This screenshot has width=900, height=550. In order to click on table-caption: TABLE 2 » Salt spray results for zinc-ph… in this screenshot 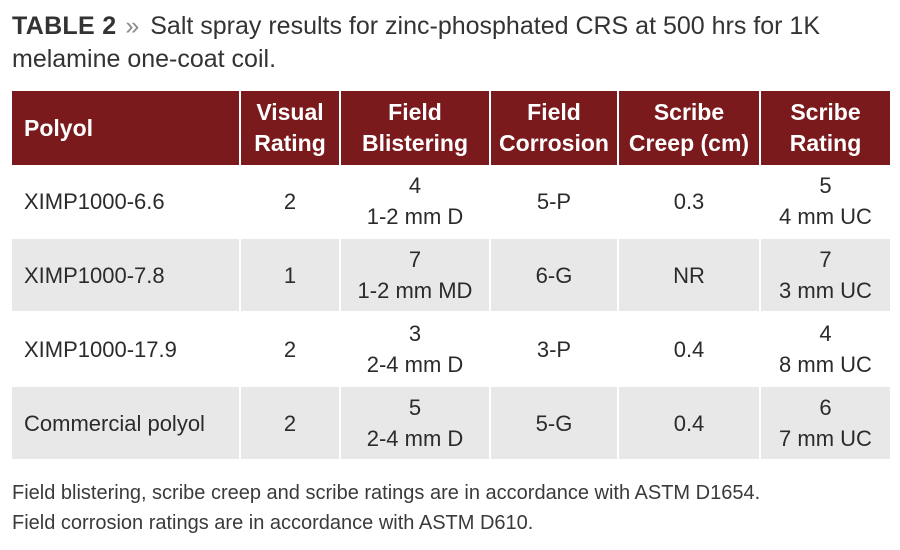, I will do `click(450, 43)`.